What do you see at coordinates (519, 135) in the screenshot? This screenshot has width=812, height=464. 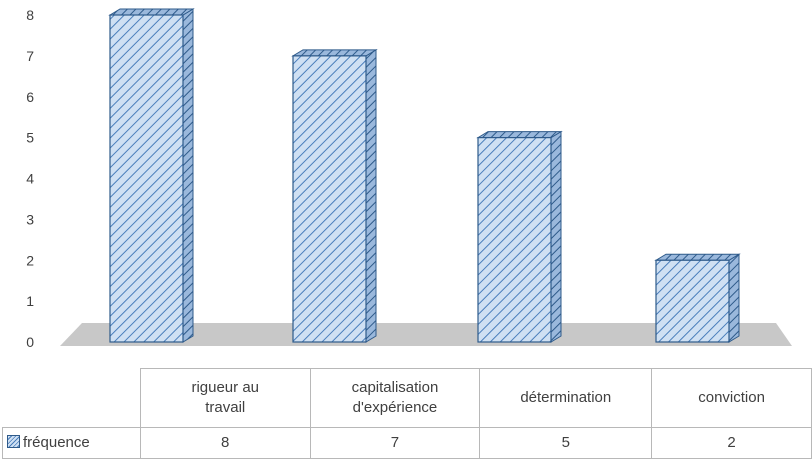 I see `bar-3-top` at bounding box center [519, 135].